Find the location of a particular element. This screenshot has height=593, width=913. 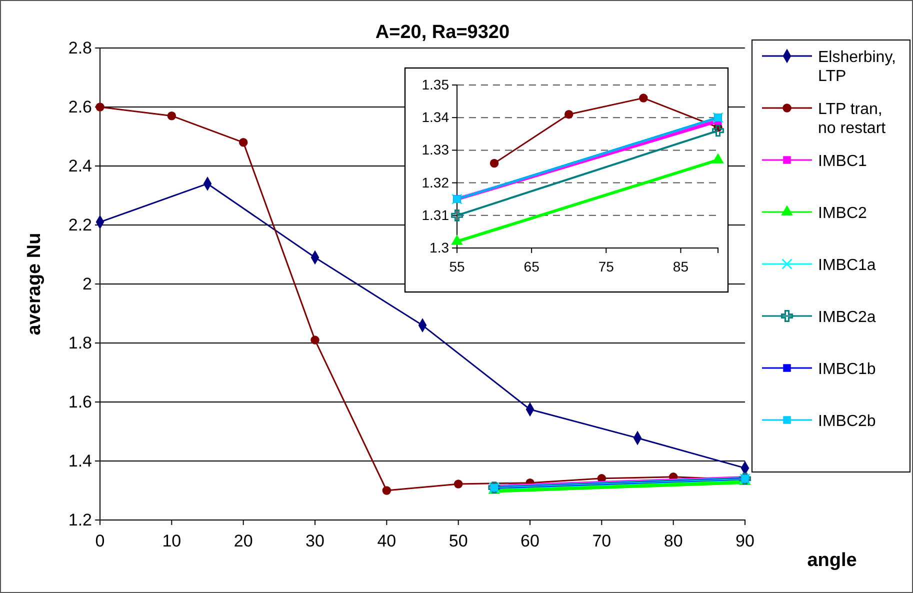

x-tick-label: 40 is located at coordinates (386, 541).